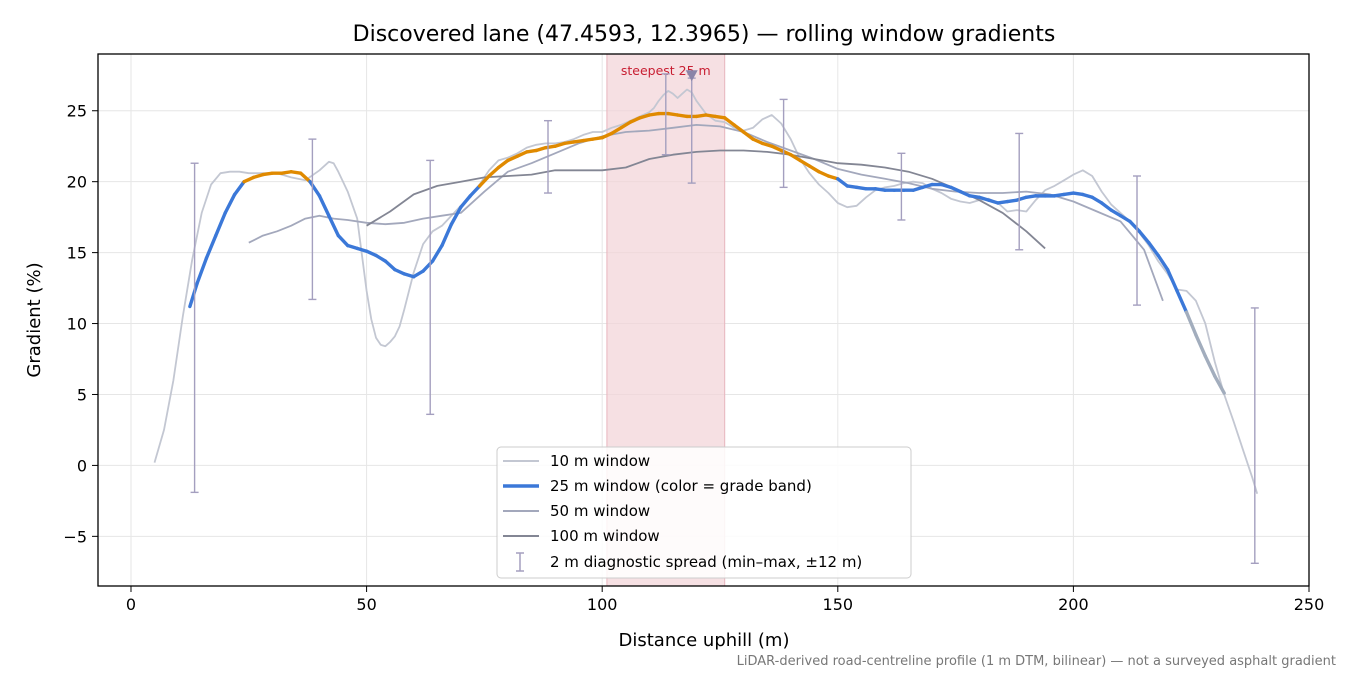 The image size is (1350, 675). Describe the element at coordinates (706, 562) in the screenshot. I see `legend-label-errorbar: 2 m diagnostic spread (min–max, ±12 m)` at that location.